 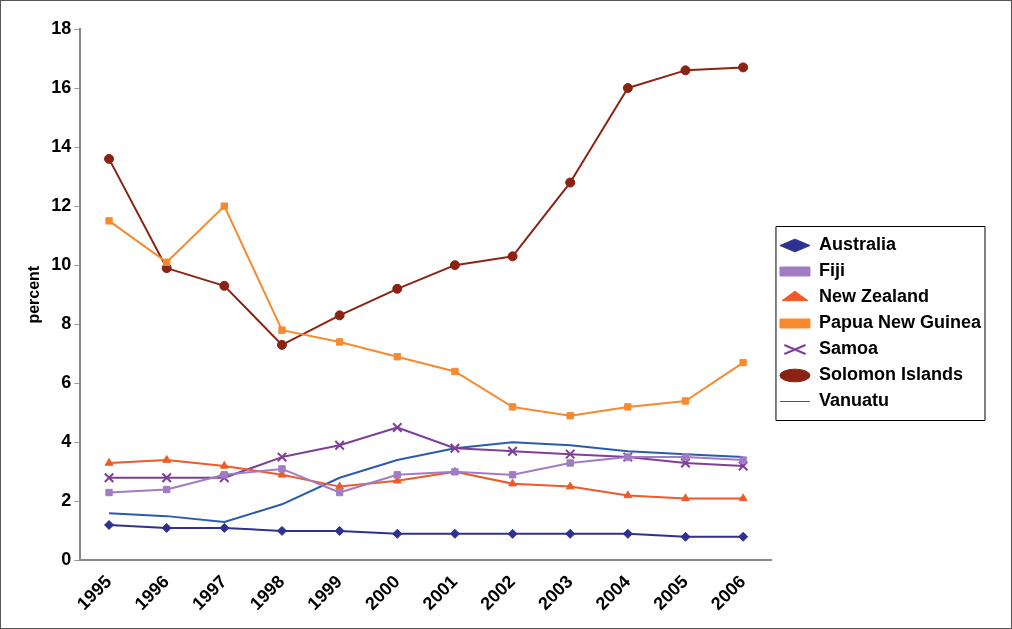 I want to click on legend-label: Papua New Guinea, so click(x=900, y=322).